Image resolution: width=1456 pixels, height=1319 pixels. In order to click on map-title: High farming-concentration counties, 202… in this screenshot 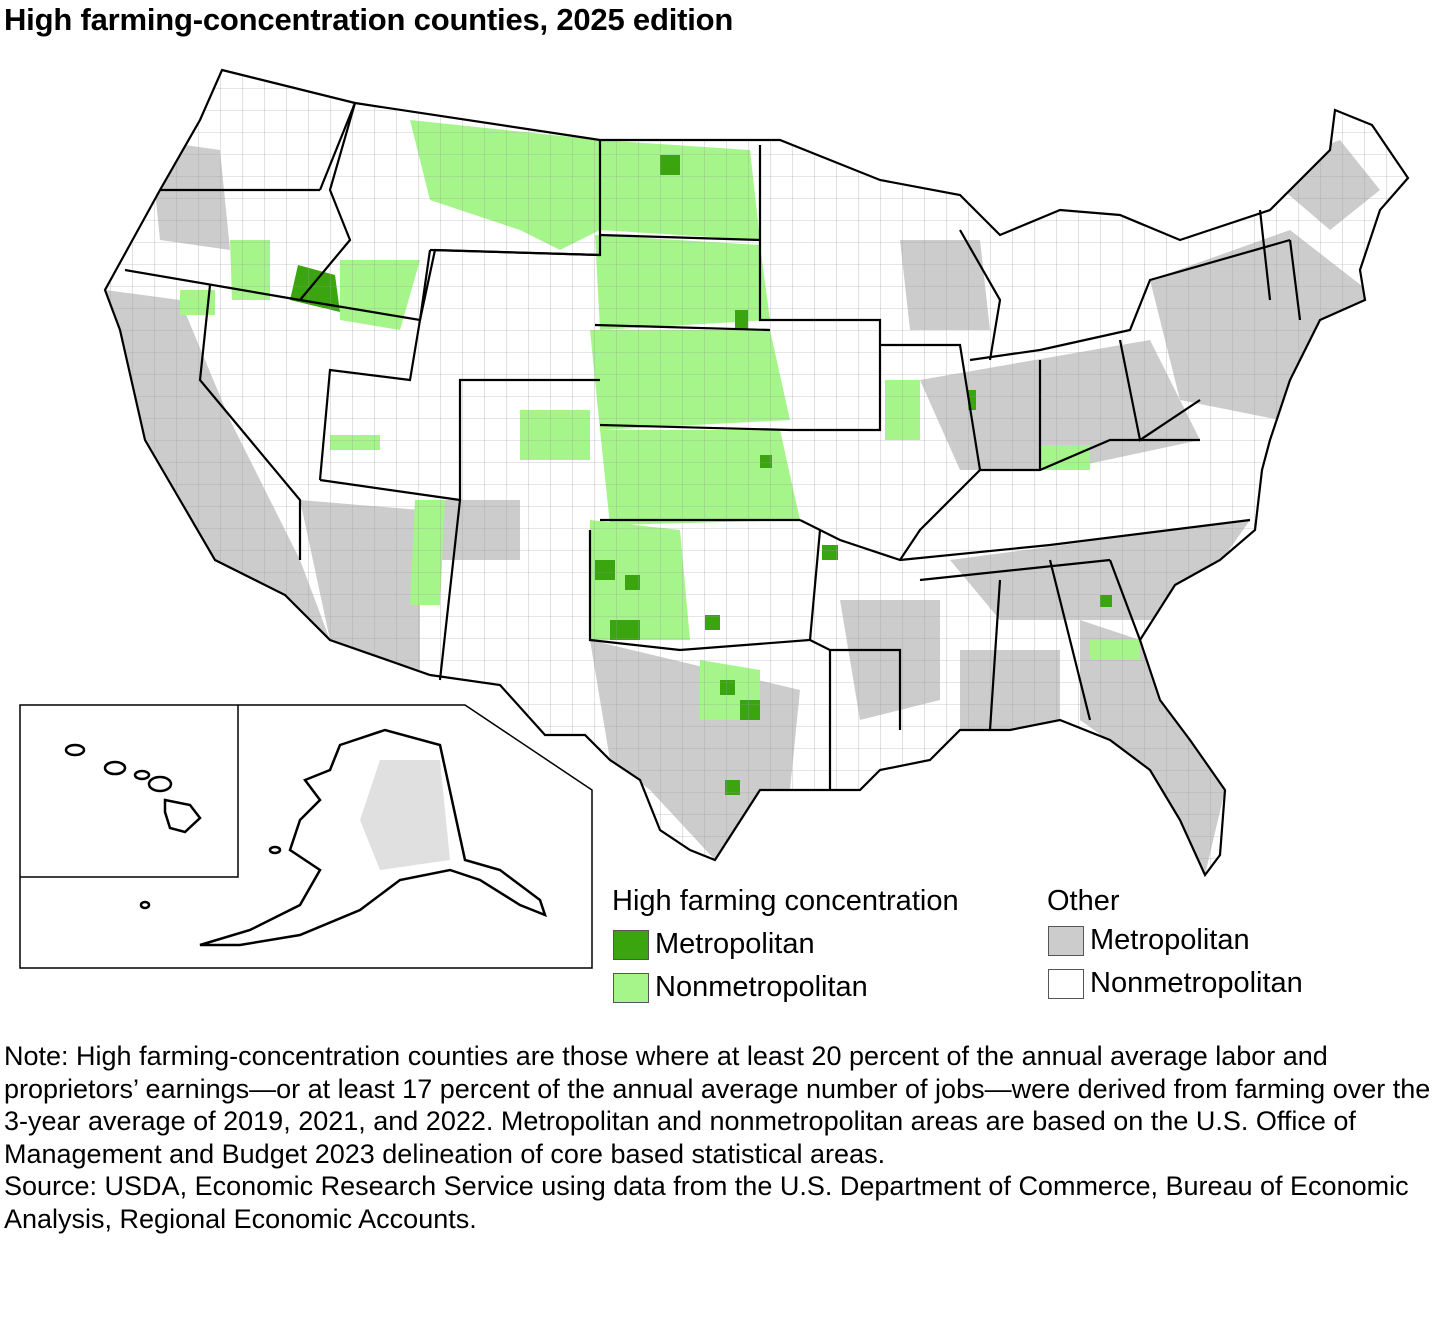, I will do `click(369, 19)`.